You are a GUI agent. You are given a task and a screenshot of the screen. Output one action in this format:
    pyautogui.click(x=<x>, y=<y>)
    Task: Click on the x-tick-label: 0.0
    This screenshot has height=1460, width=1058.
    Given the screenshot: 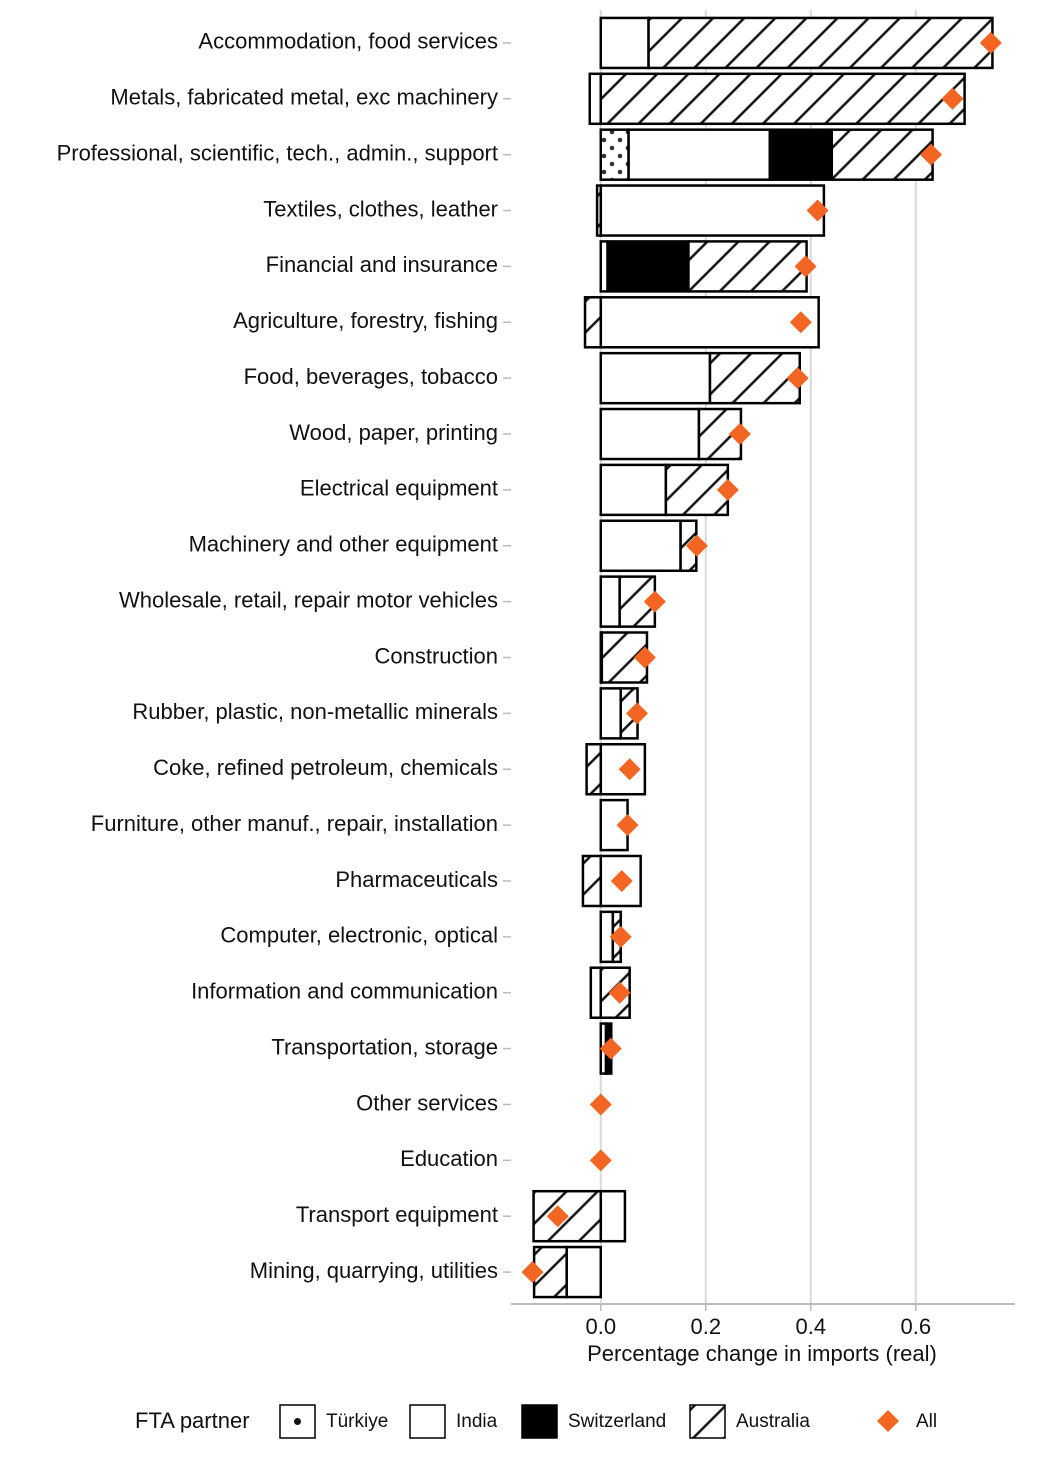 What is the action you would take?
    pyautogui.click(x=600, y=1326)
    